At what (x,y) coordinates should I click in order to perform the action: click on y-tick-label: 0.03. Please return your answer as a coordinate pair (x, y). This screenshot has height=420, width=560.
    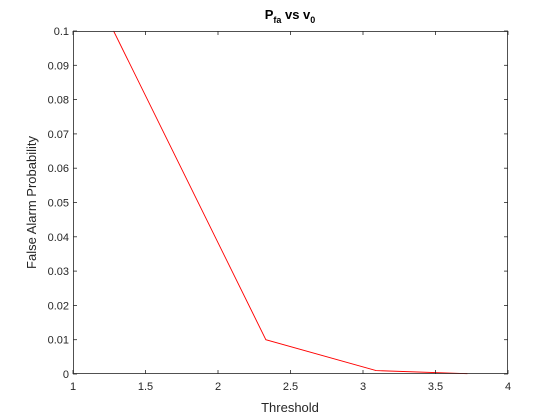
    Looking at the image, I should click on (58, 272).